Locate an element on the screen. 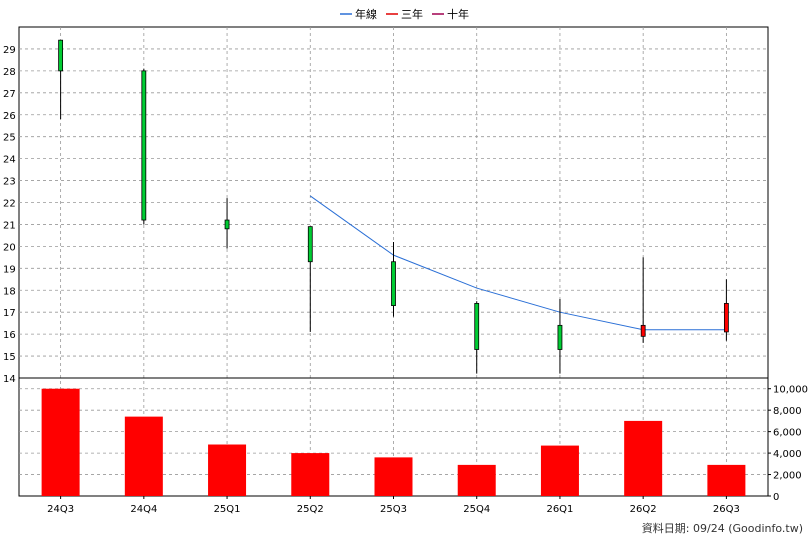 This screenshot has width=808, height=540. price-tick-label: 21 is located at coordinates (9, 225).